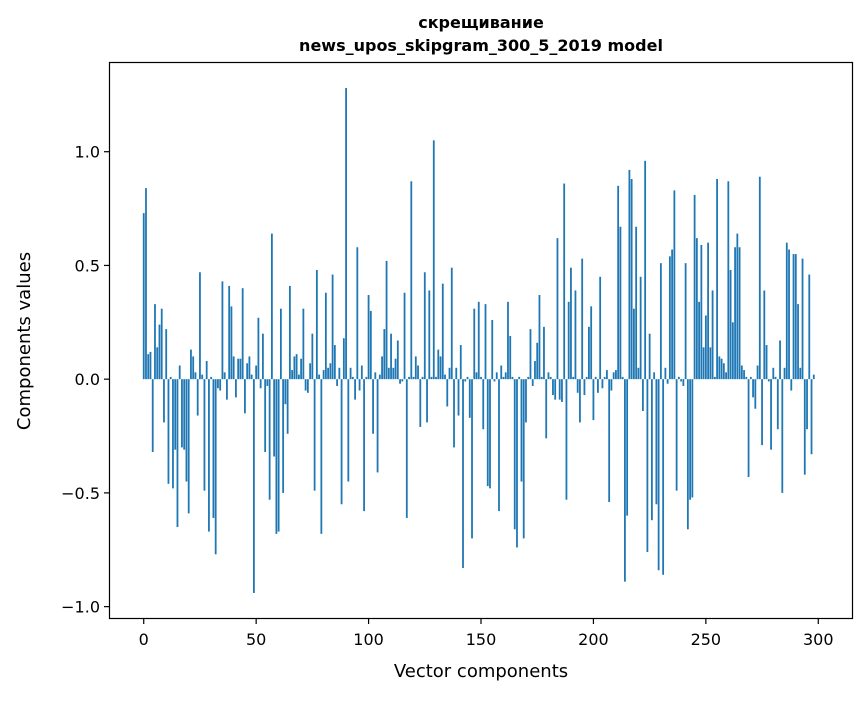 The height and width of the screenshot is (701, 867). What do you see at coordinates (144, 639) in the screenshot?
I see `x-tick-label: 0` at bounding box center [144, 639].